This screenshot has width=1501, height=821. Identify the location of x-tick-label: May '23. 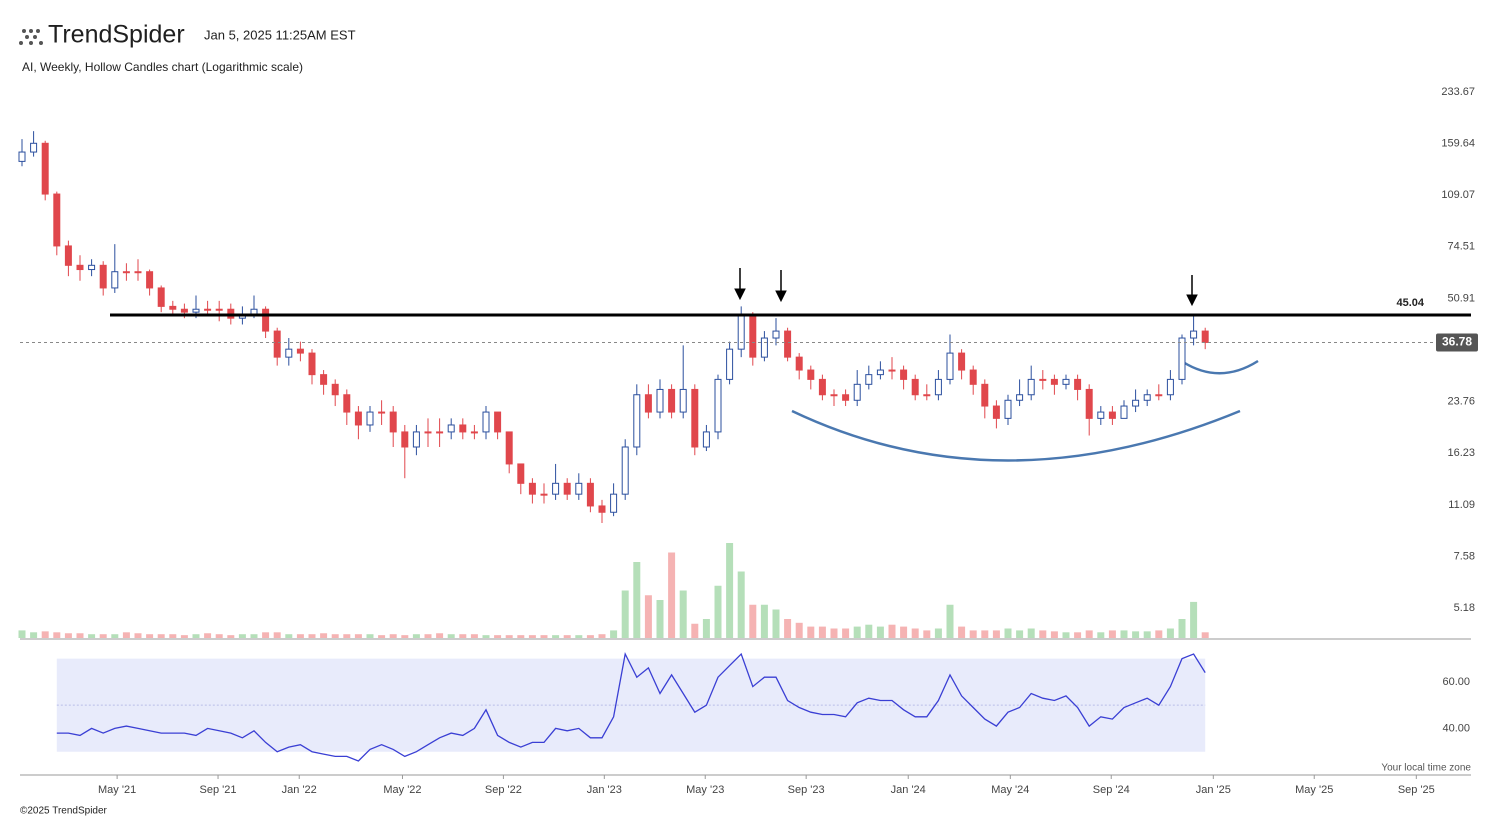
(705, 790).